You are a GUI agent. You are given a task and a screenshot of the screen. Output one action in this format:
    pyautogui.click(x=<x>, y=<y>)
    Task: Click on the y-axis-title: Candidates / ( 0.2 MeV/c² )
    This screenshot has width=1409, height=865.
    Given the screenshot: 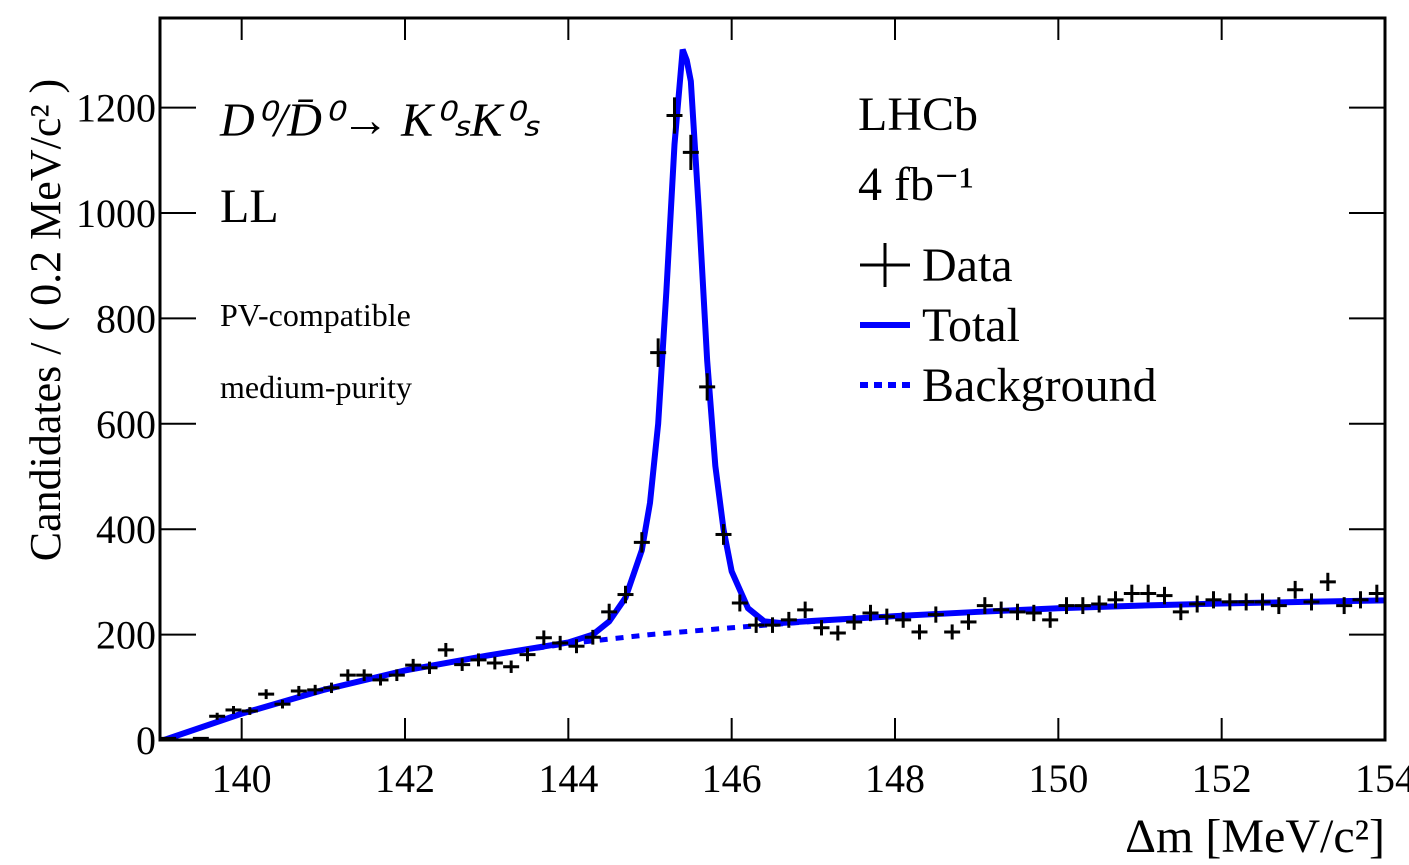 What is the action you would take?
    pyautogui.click(x=45, y=320)
    